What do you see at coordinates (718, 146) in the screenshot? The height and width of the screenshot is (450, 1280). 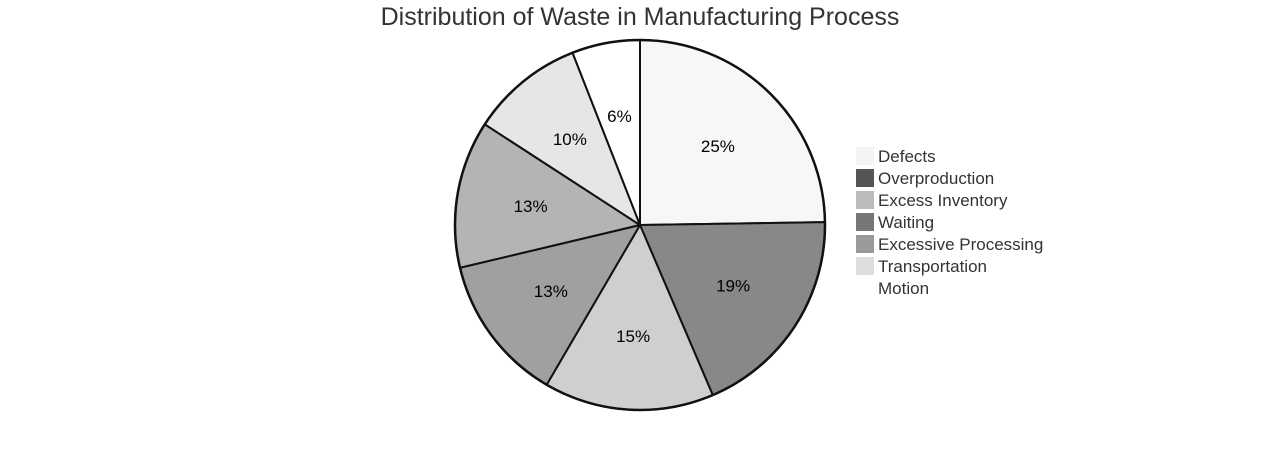 I see `slice-label-defects: 25%` at bounding box center [718, 146].